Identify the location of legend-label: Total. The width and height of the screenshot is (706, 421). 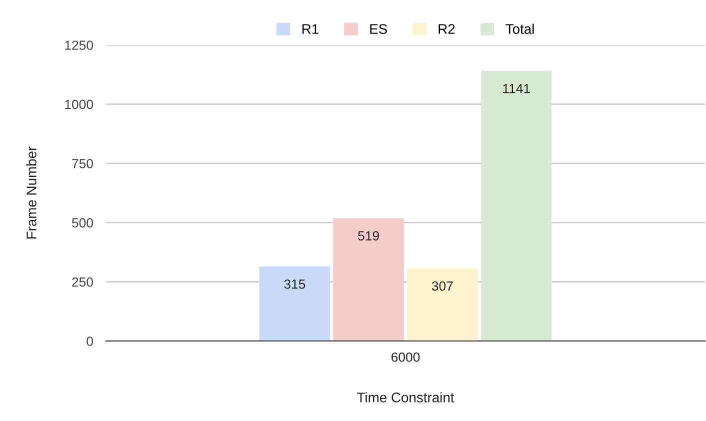
(520, 29).